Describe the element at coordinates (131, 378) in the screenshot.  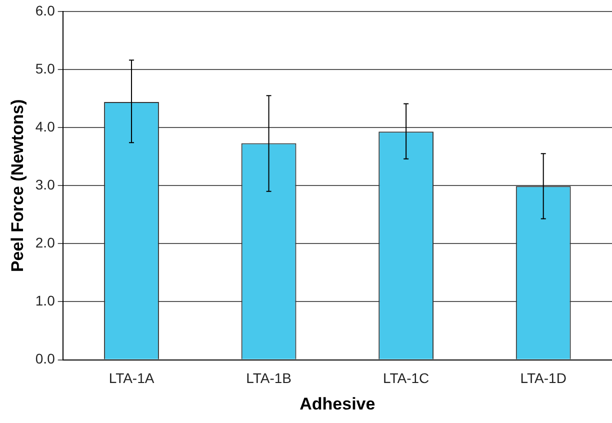
I see `x-tick-label: LTA-1A` at that location.